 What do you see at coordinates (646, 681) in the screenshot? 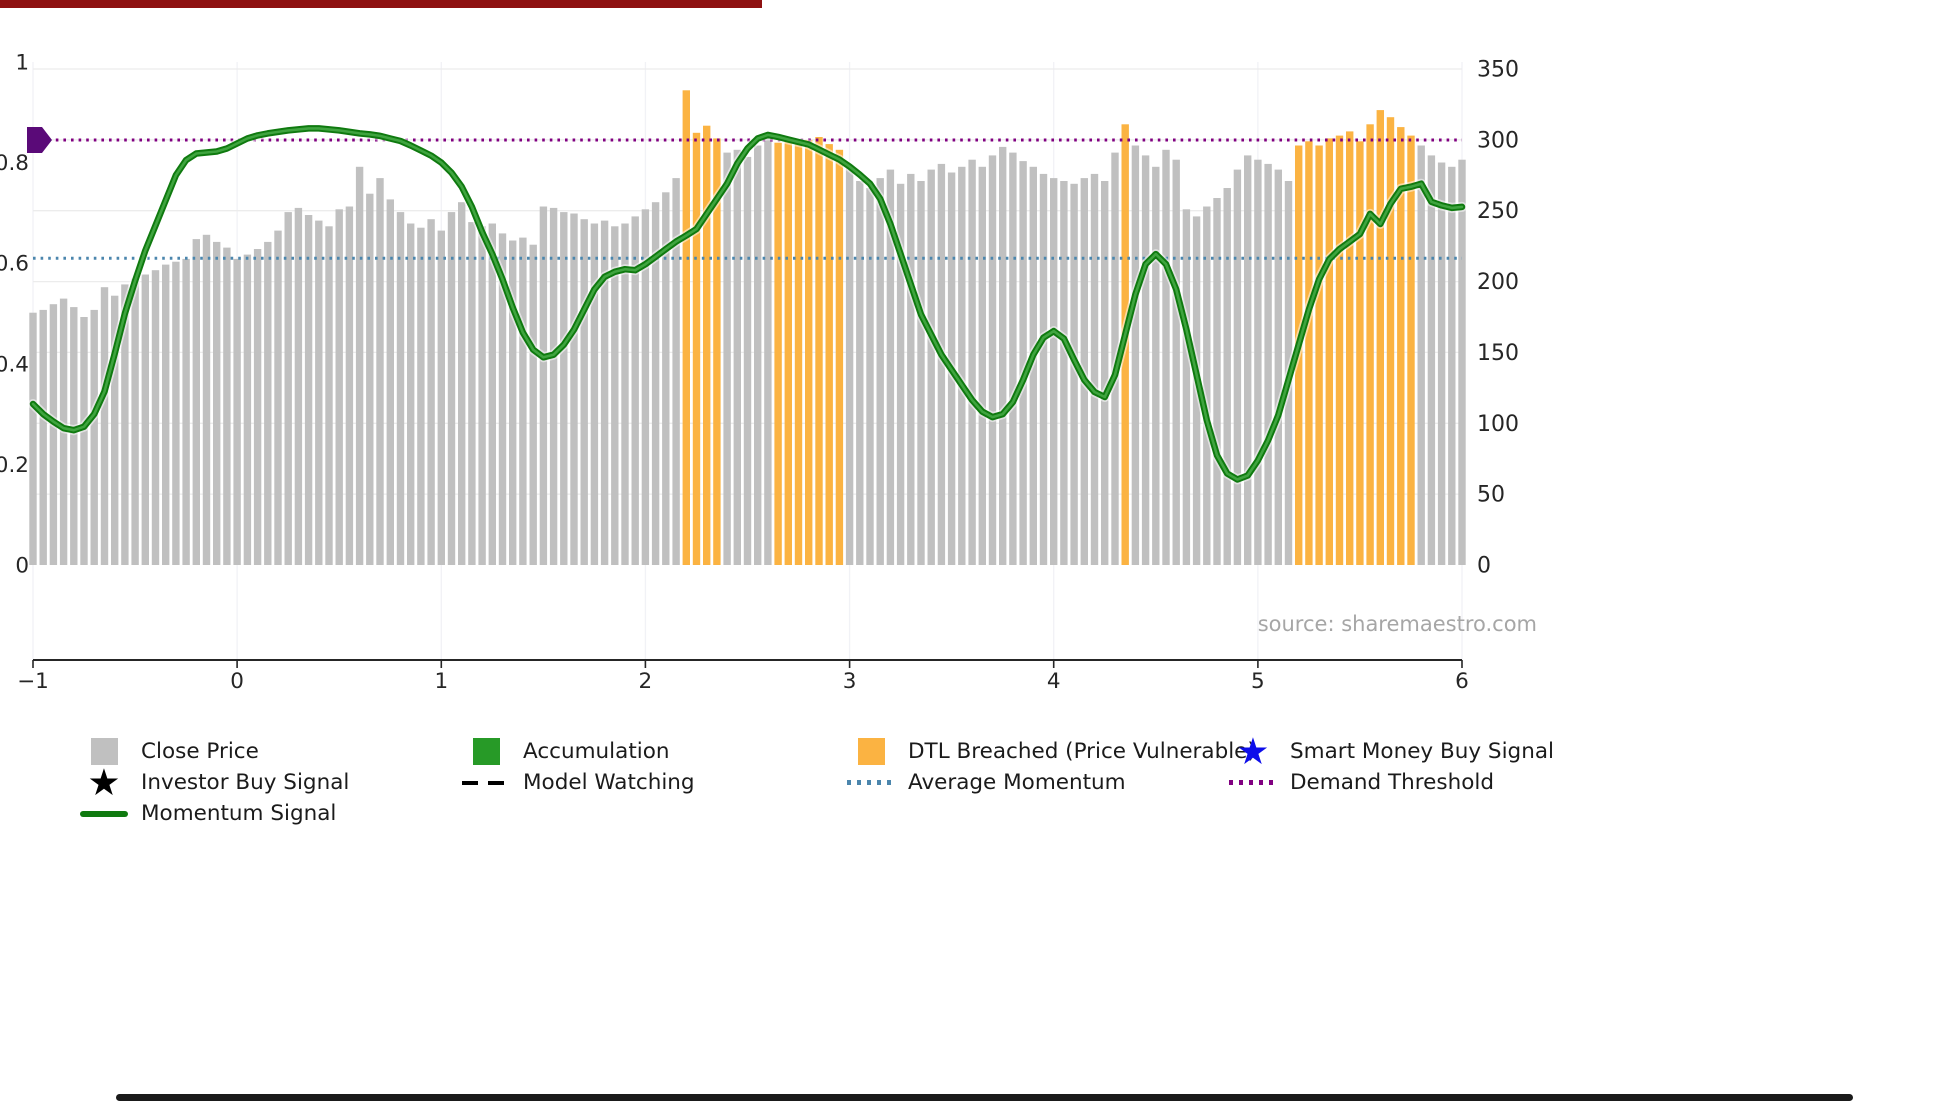
I see `x-axis-tick-label: 2` at bounding box center [646, 681].